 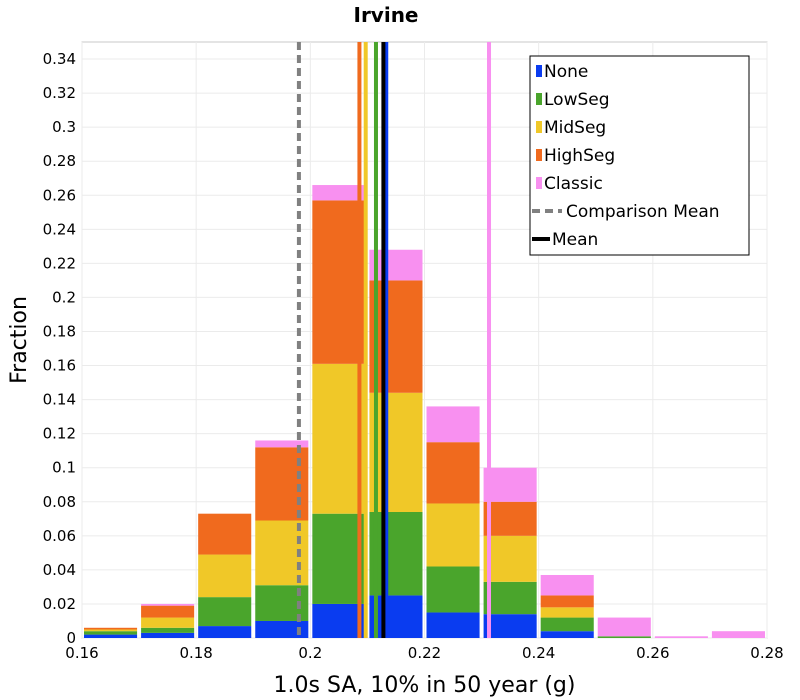 What do you see at coordinates (575, 128) in the screenshot?
I see `legend-label-midseg: MidSeg` at bounding box center [575, 128].